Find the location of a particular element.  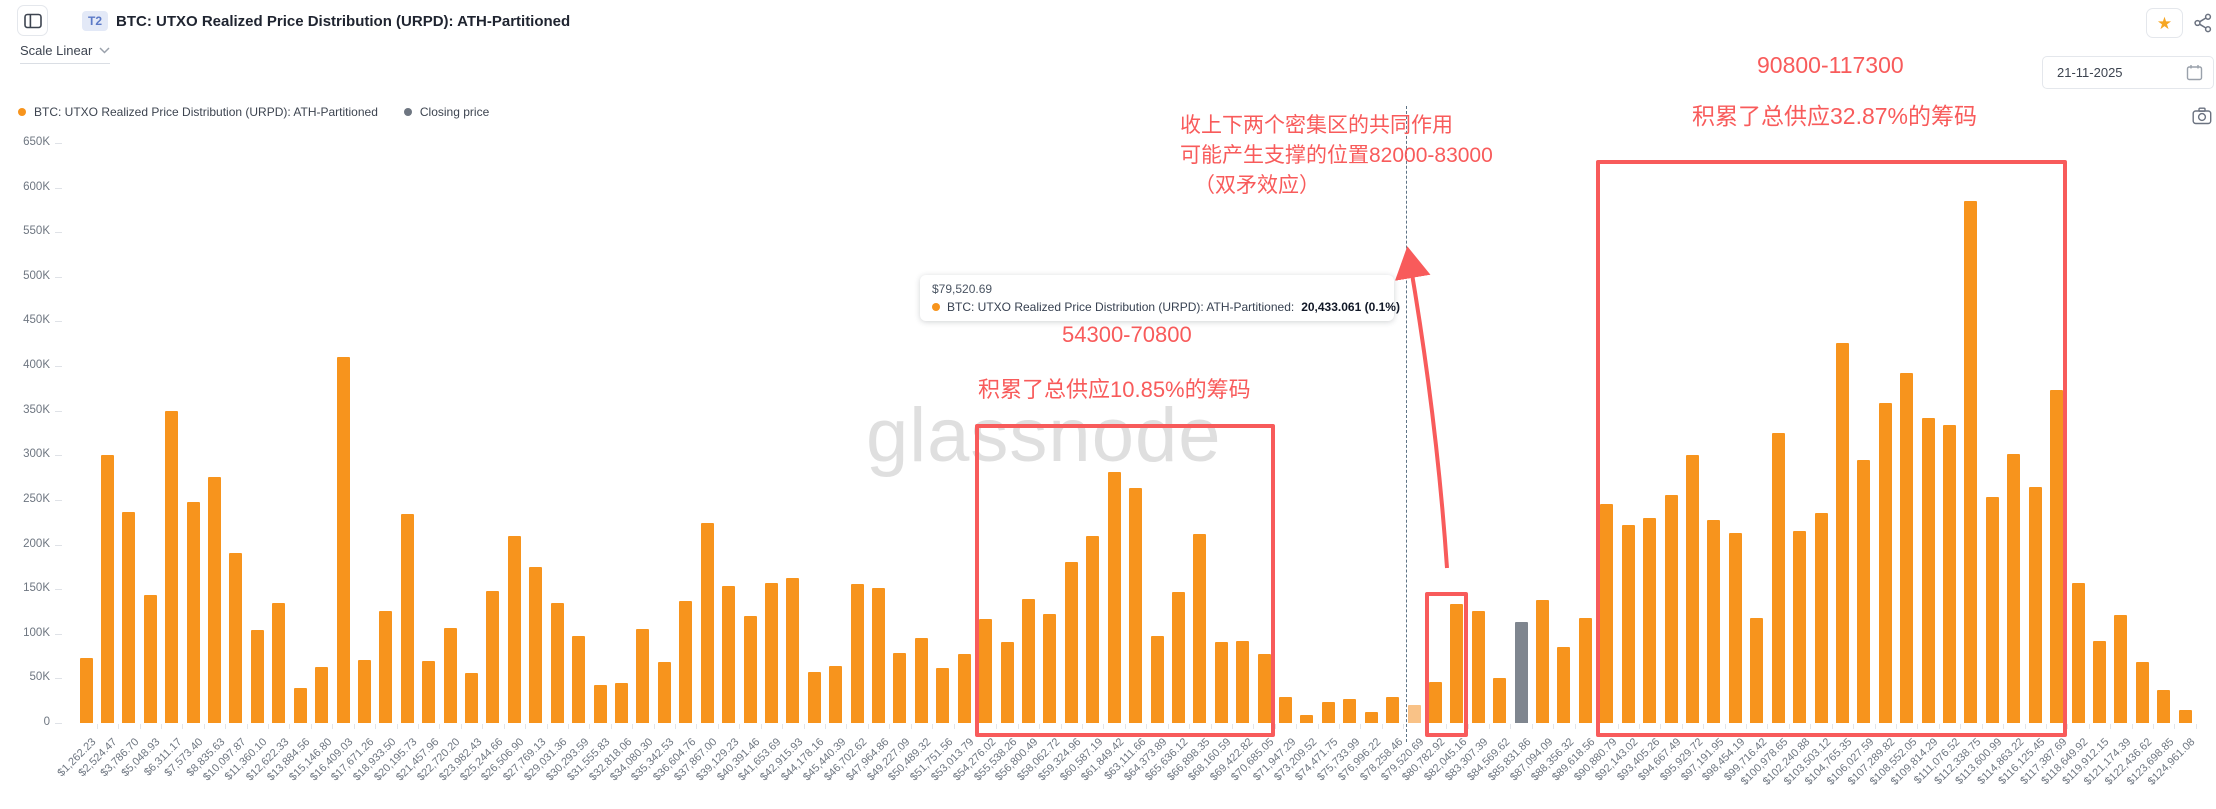

date-input: 21-11-2025 is located at coordinates (2128, 72).